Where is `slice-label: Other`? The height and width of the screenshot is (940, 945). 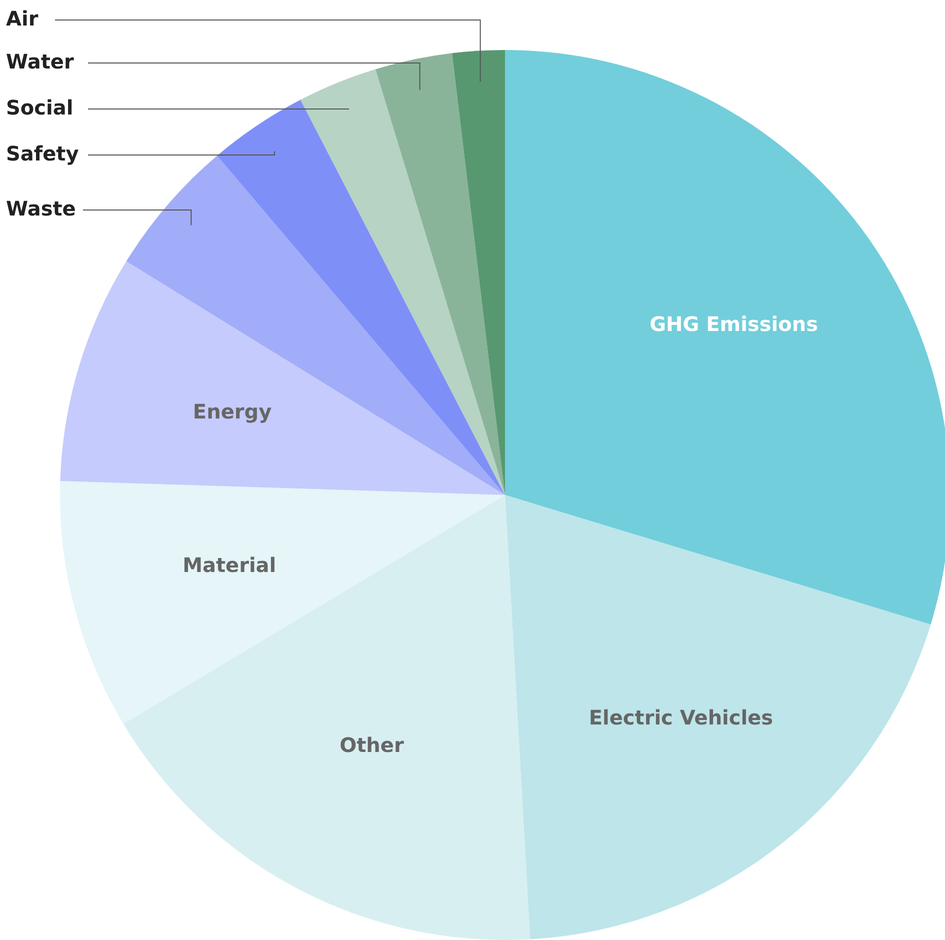
slice-label: Other is located at coordinates (372, 745).